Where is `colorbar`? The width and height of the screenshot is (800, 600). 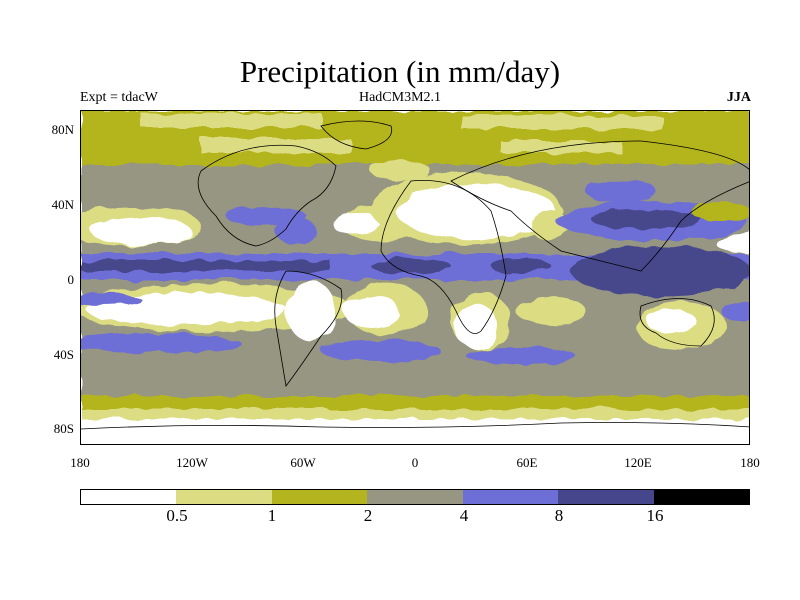
colorbar is located at coordinates (415, 497).